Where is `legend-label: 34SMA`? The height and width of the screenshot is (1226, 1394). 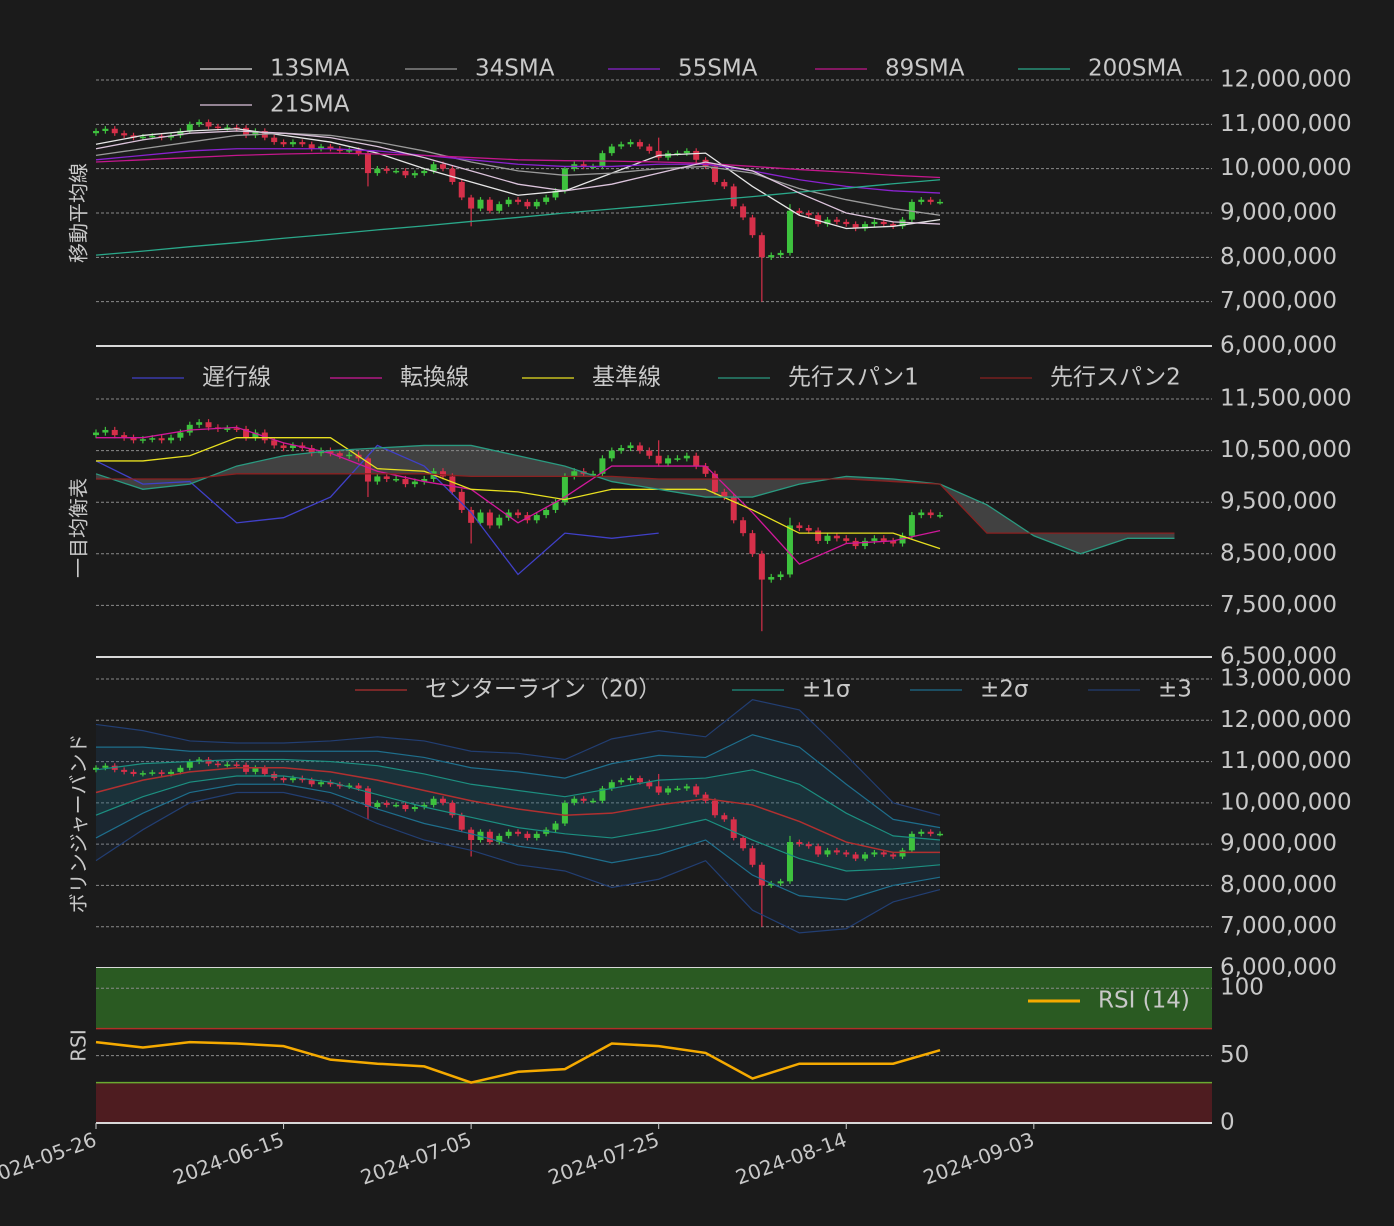
legend-label: 34SMA is located at coordinates (515, 69).